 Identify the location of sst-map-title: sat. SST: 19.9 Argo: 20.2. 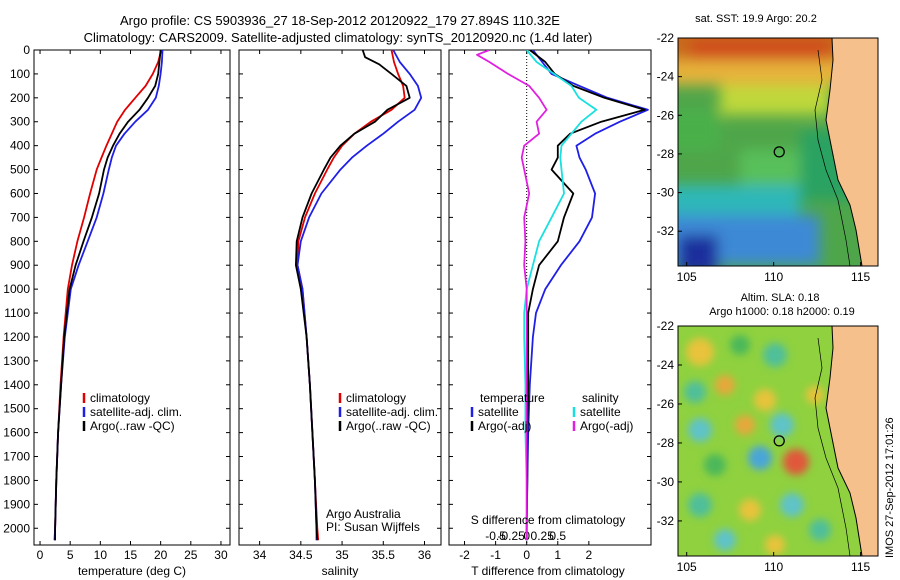
(756, 19).